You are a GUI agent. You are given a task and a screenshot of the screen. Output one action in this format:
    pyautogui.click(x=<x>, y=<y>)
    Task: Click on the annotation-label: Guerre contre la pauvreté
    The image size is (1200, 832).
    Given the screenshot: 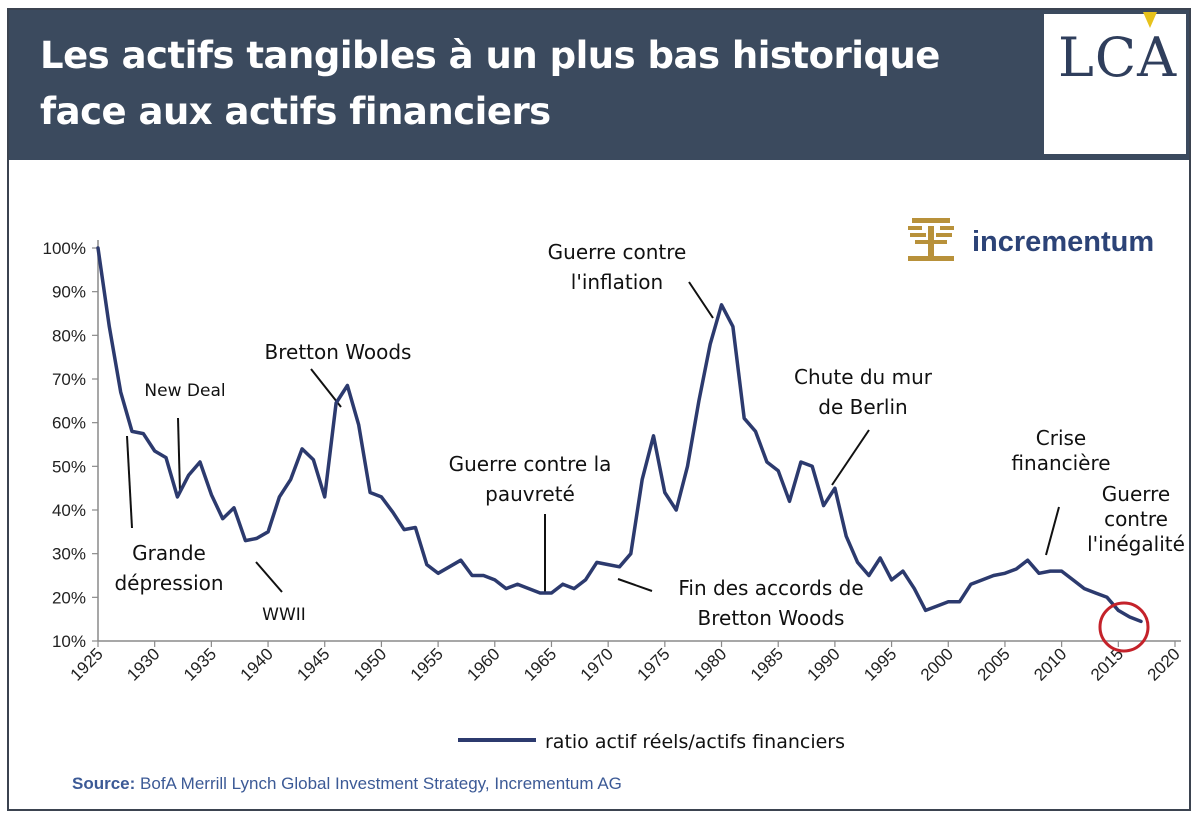 What is the action you would take?
    pyautogui.click(x=530, y=479)
    